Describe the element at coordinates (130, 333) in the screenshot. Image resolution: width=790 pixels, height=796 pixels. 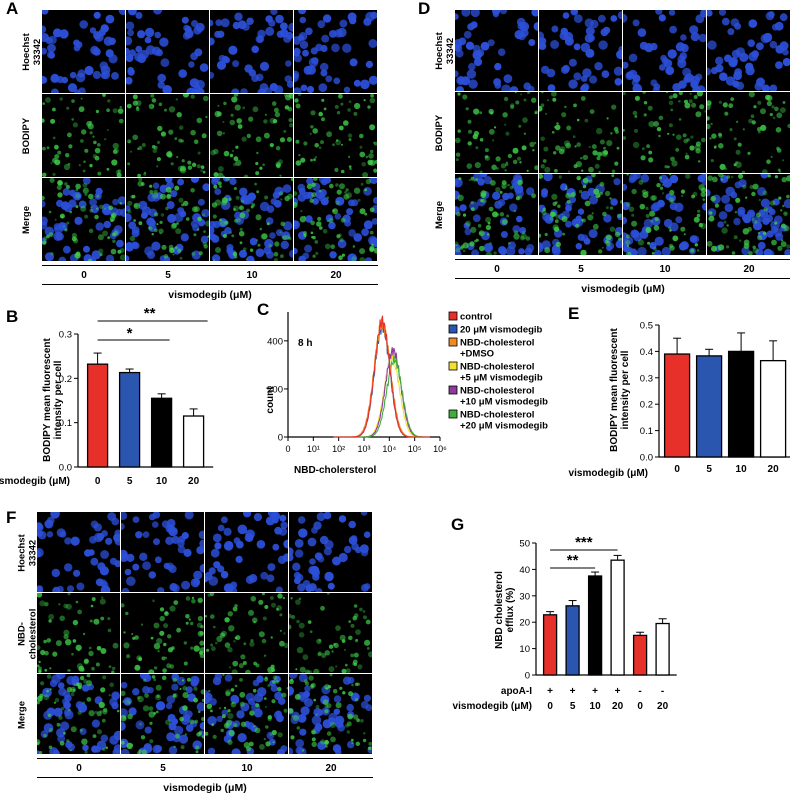
I see `significance-mark: *` at that location.